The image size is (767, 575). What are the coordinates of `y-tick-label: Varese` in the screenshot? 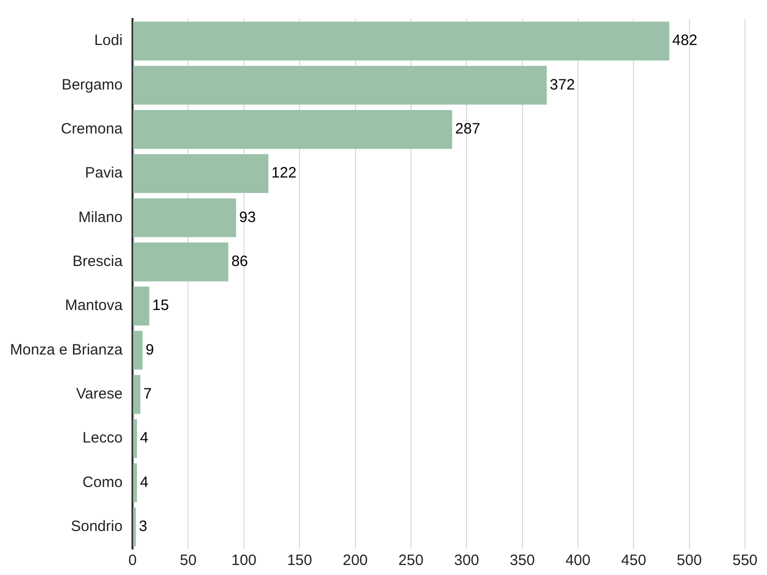 It's located at (99, 394).